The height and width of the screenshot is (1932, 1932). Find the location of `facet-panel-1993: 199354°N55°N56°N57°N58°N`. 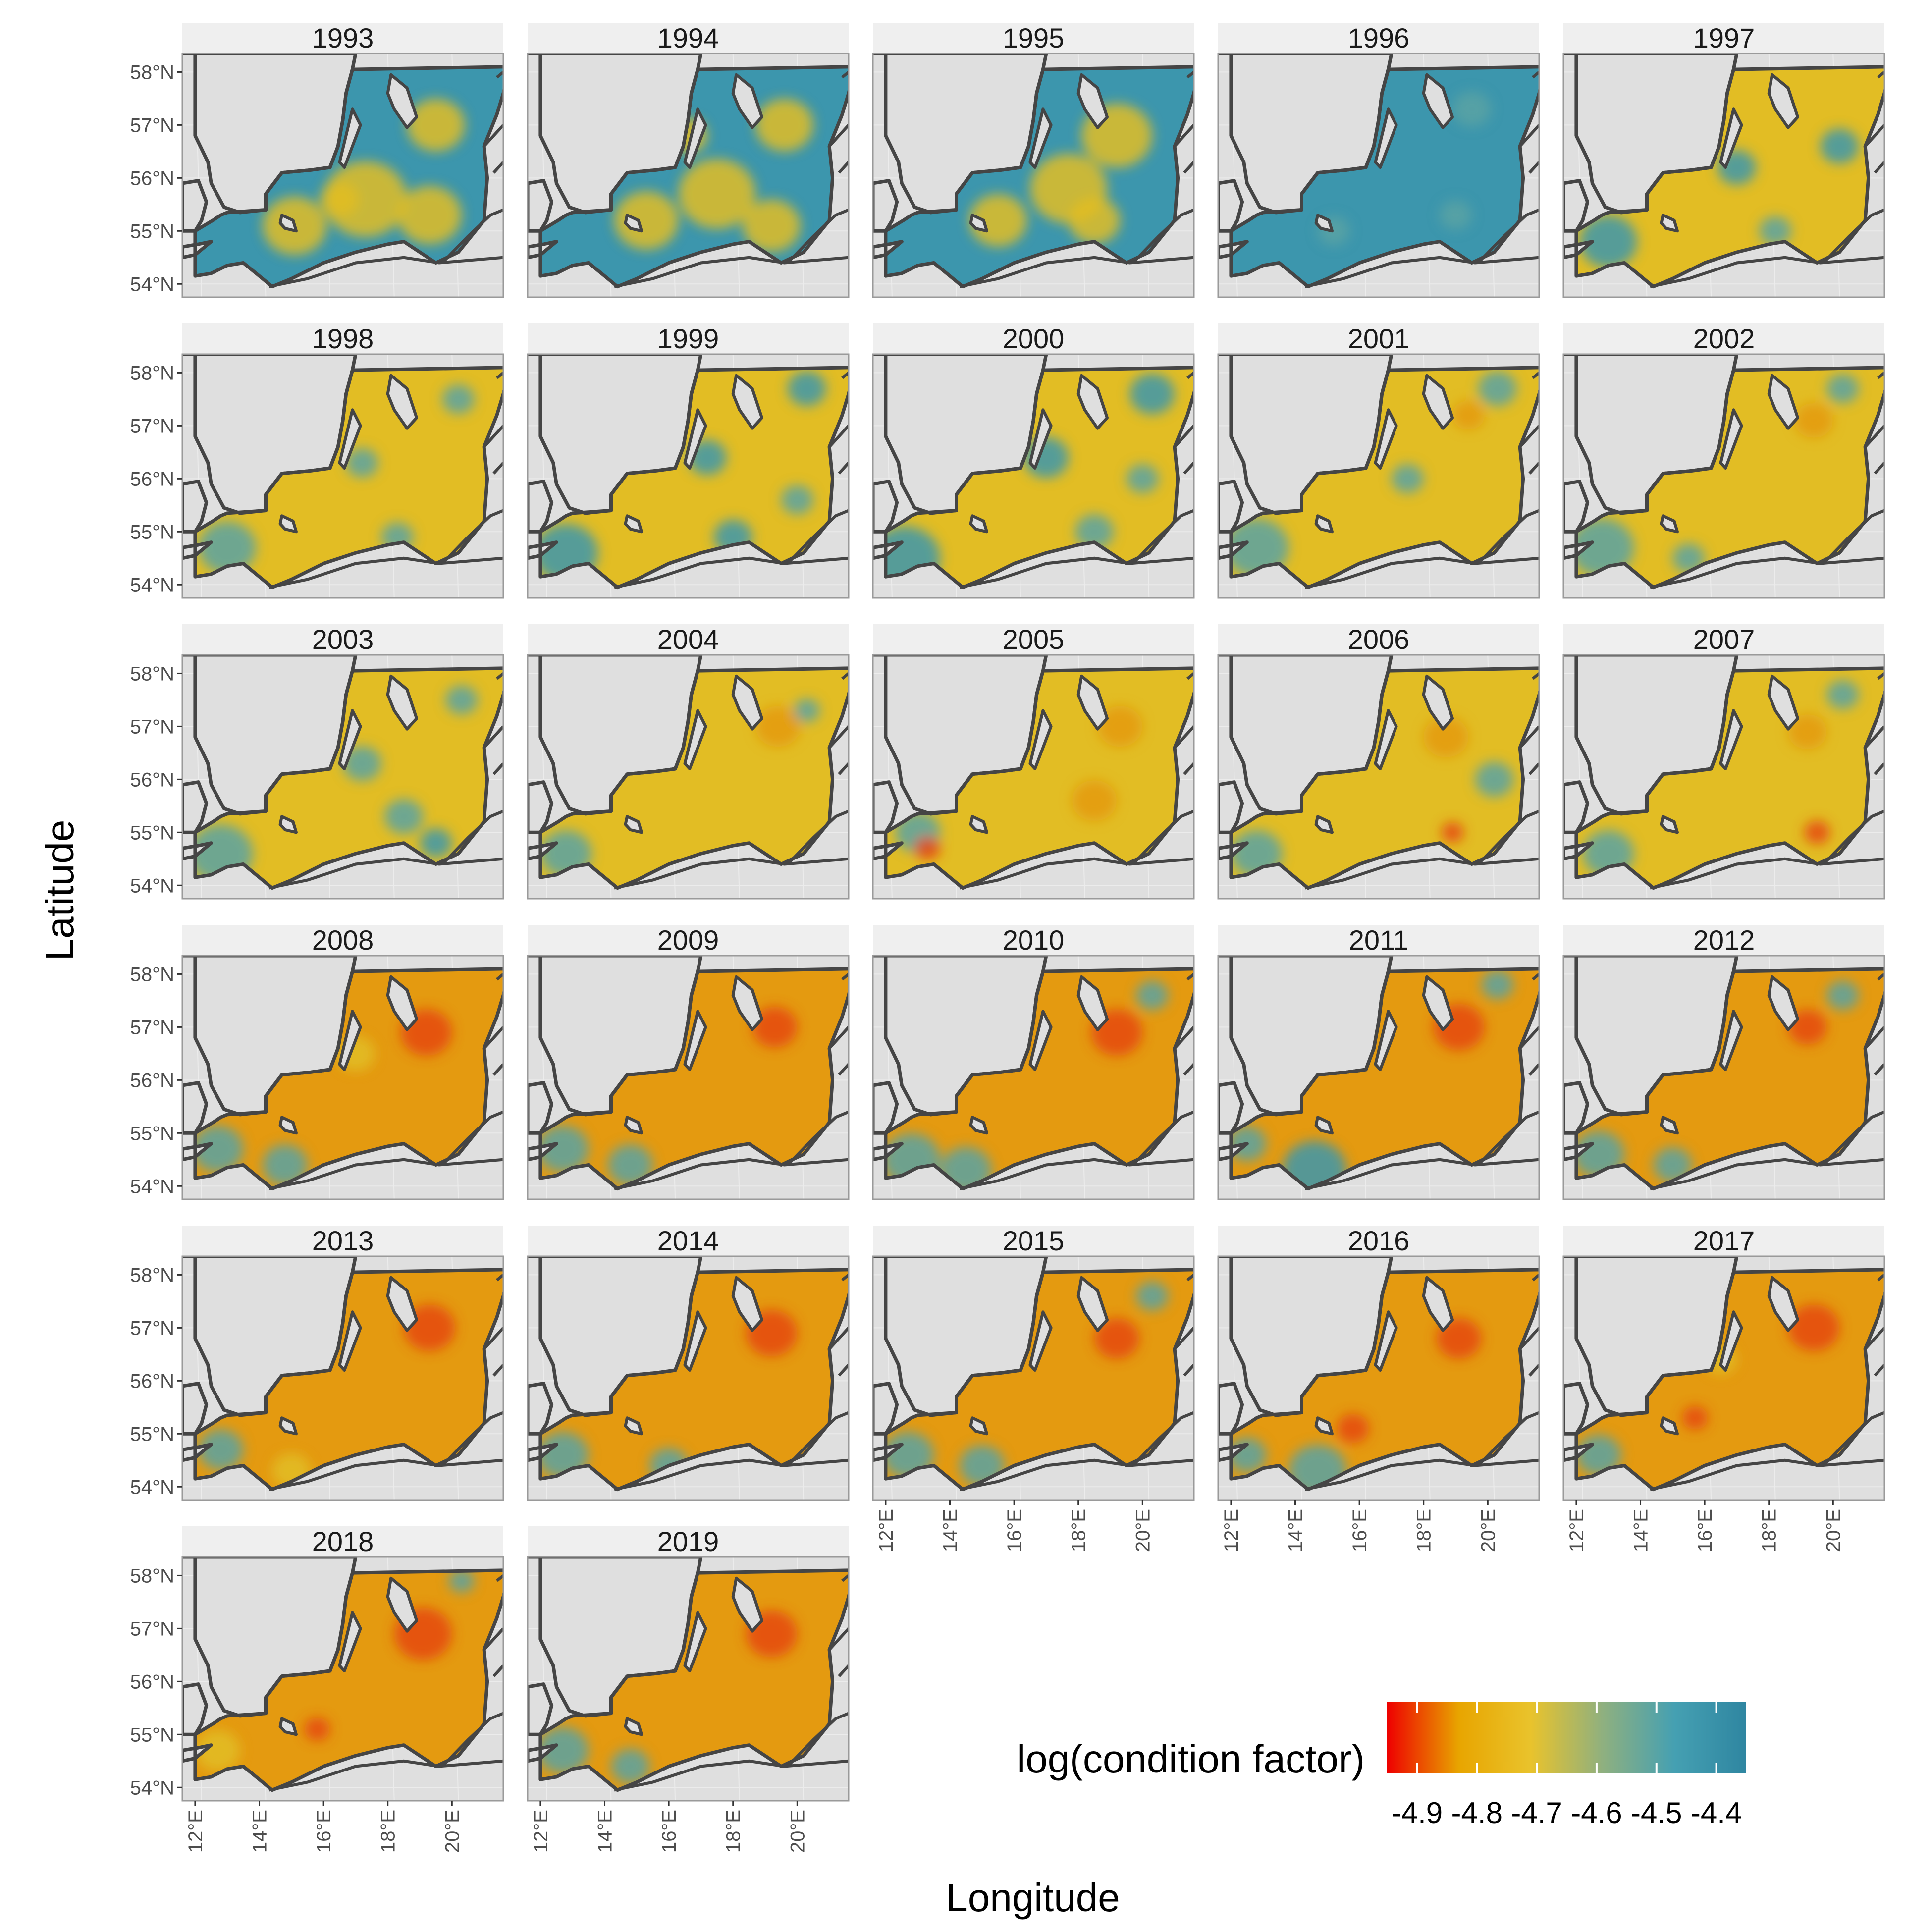

facet-panel-1993: 199354°N55°N56°N57°N58°N is located at coordinates (320, 159).